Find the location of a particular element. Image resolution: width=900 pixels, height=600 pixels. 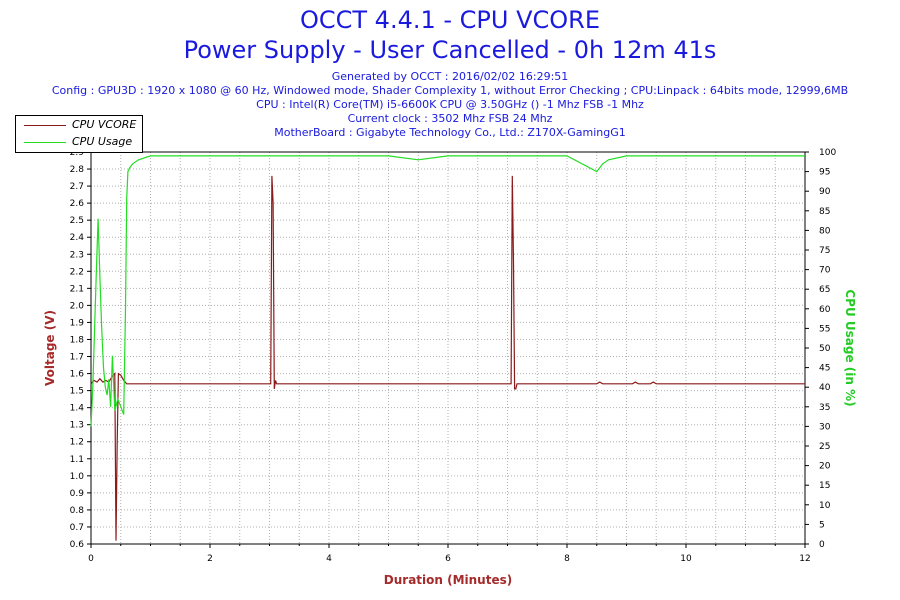

y-tick-label: 0.8 is located at coordinates (77, 511).